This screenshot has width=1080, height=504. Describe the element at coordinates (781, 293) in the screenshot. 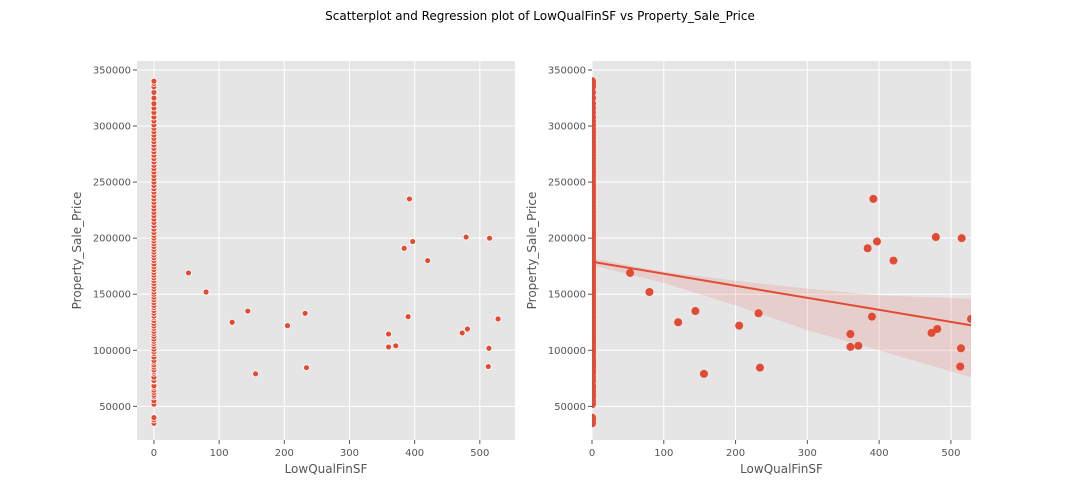

I see `regression-line` at that location.